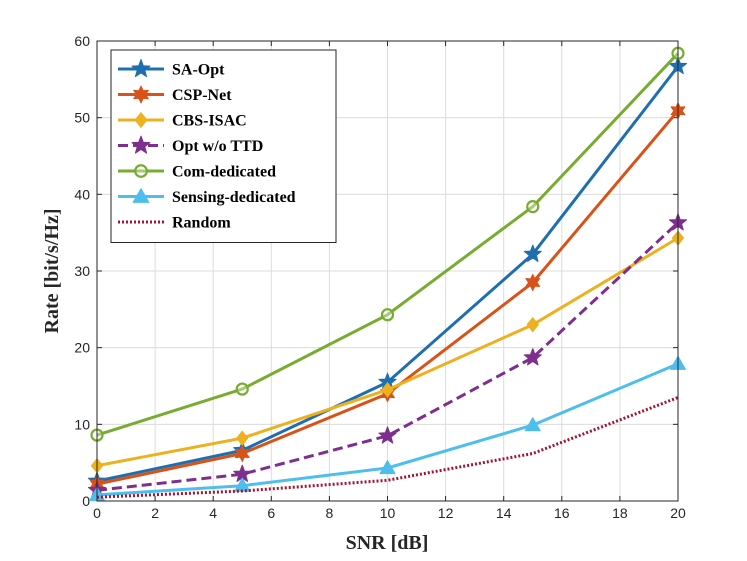 This screenshot has height=561, width=747. I want to click on legend-entry: Opt w/o TTD, so click(190, 145).